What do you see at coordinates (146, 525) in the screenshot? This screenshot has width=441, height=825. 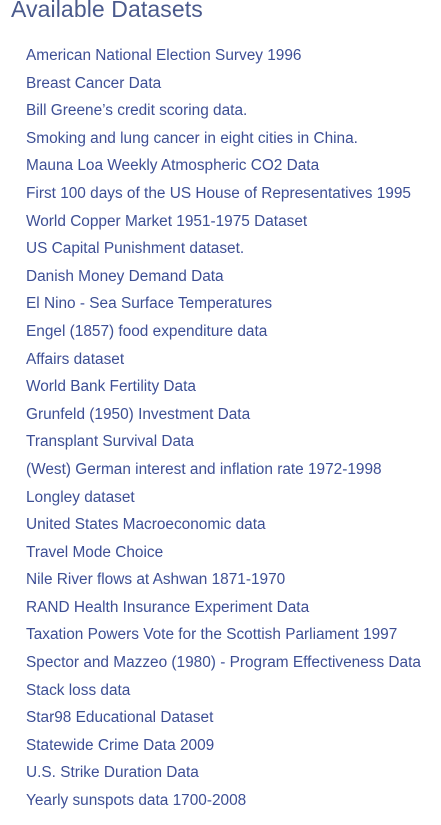 I see `dataset-link: United States Macroeconomic data` at bounding box center [146, 525].